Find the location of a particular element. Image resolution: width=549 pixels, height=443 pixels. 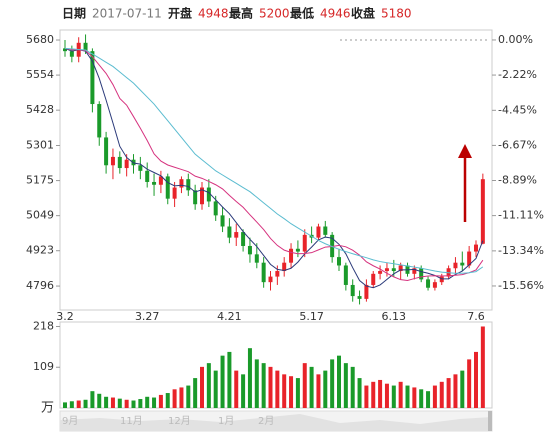

y-tick-label: 4923 is located at coordinates (40, 250).